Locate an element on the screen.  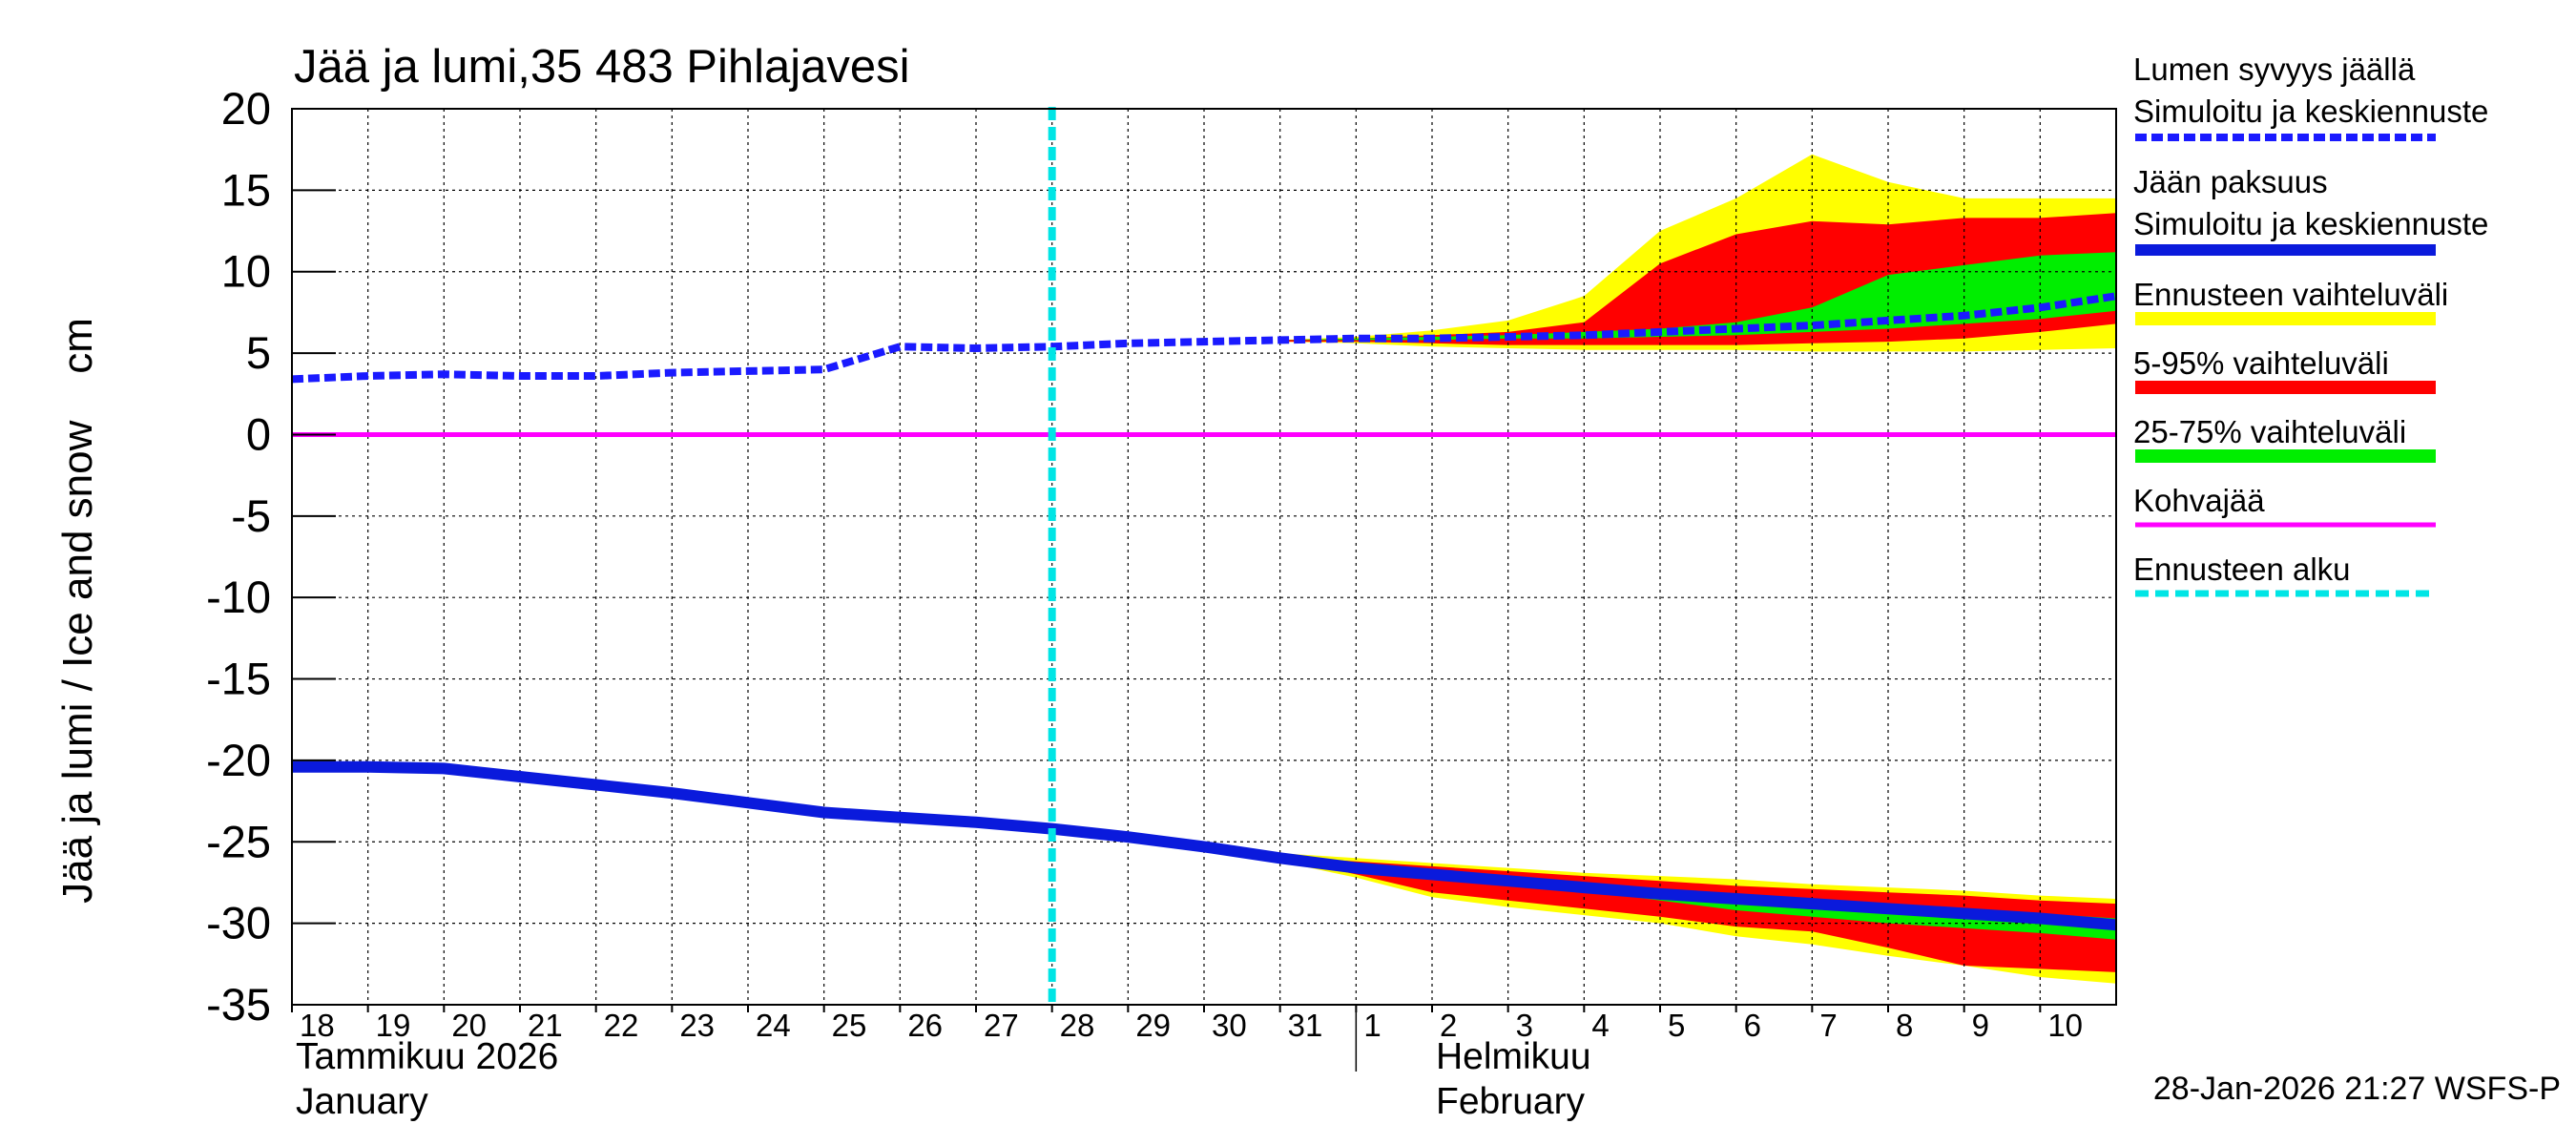
x-tick-label: 22 is located at coordinates (621, 1025).